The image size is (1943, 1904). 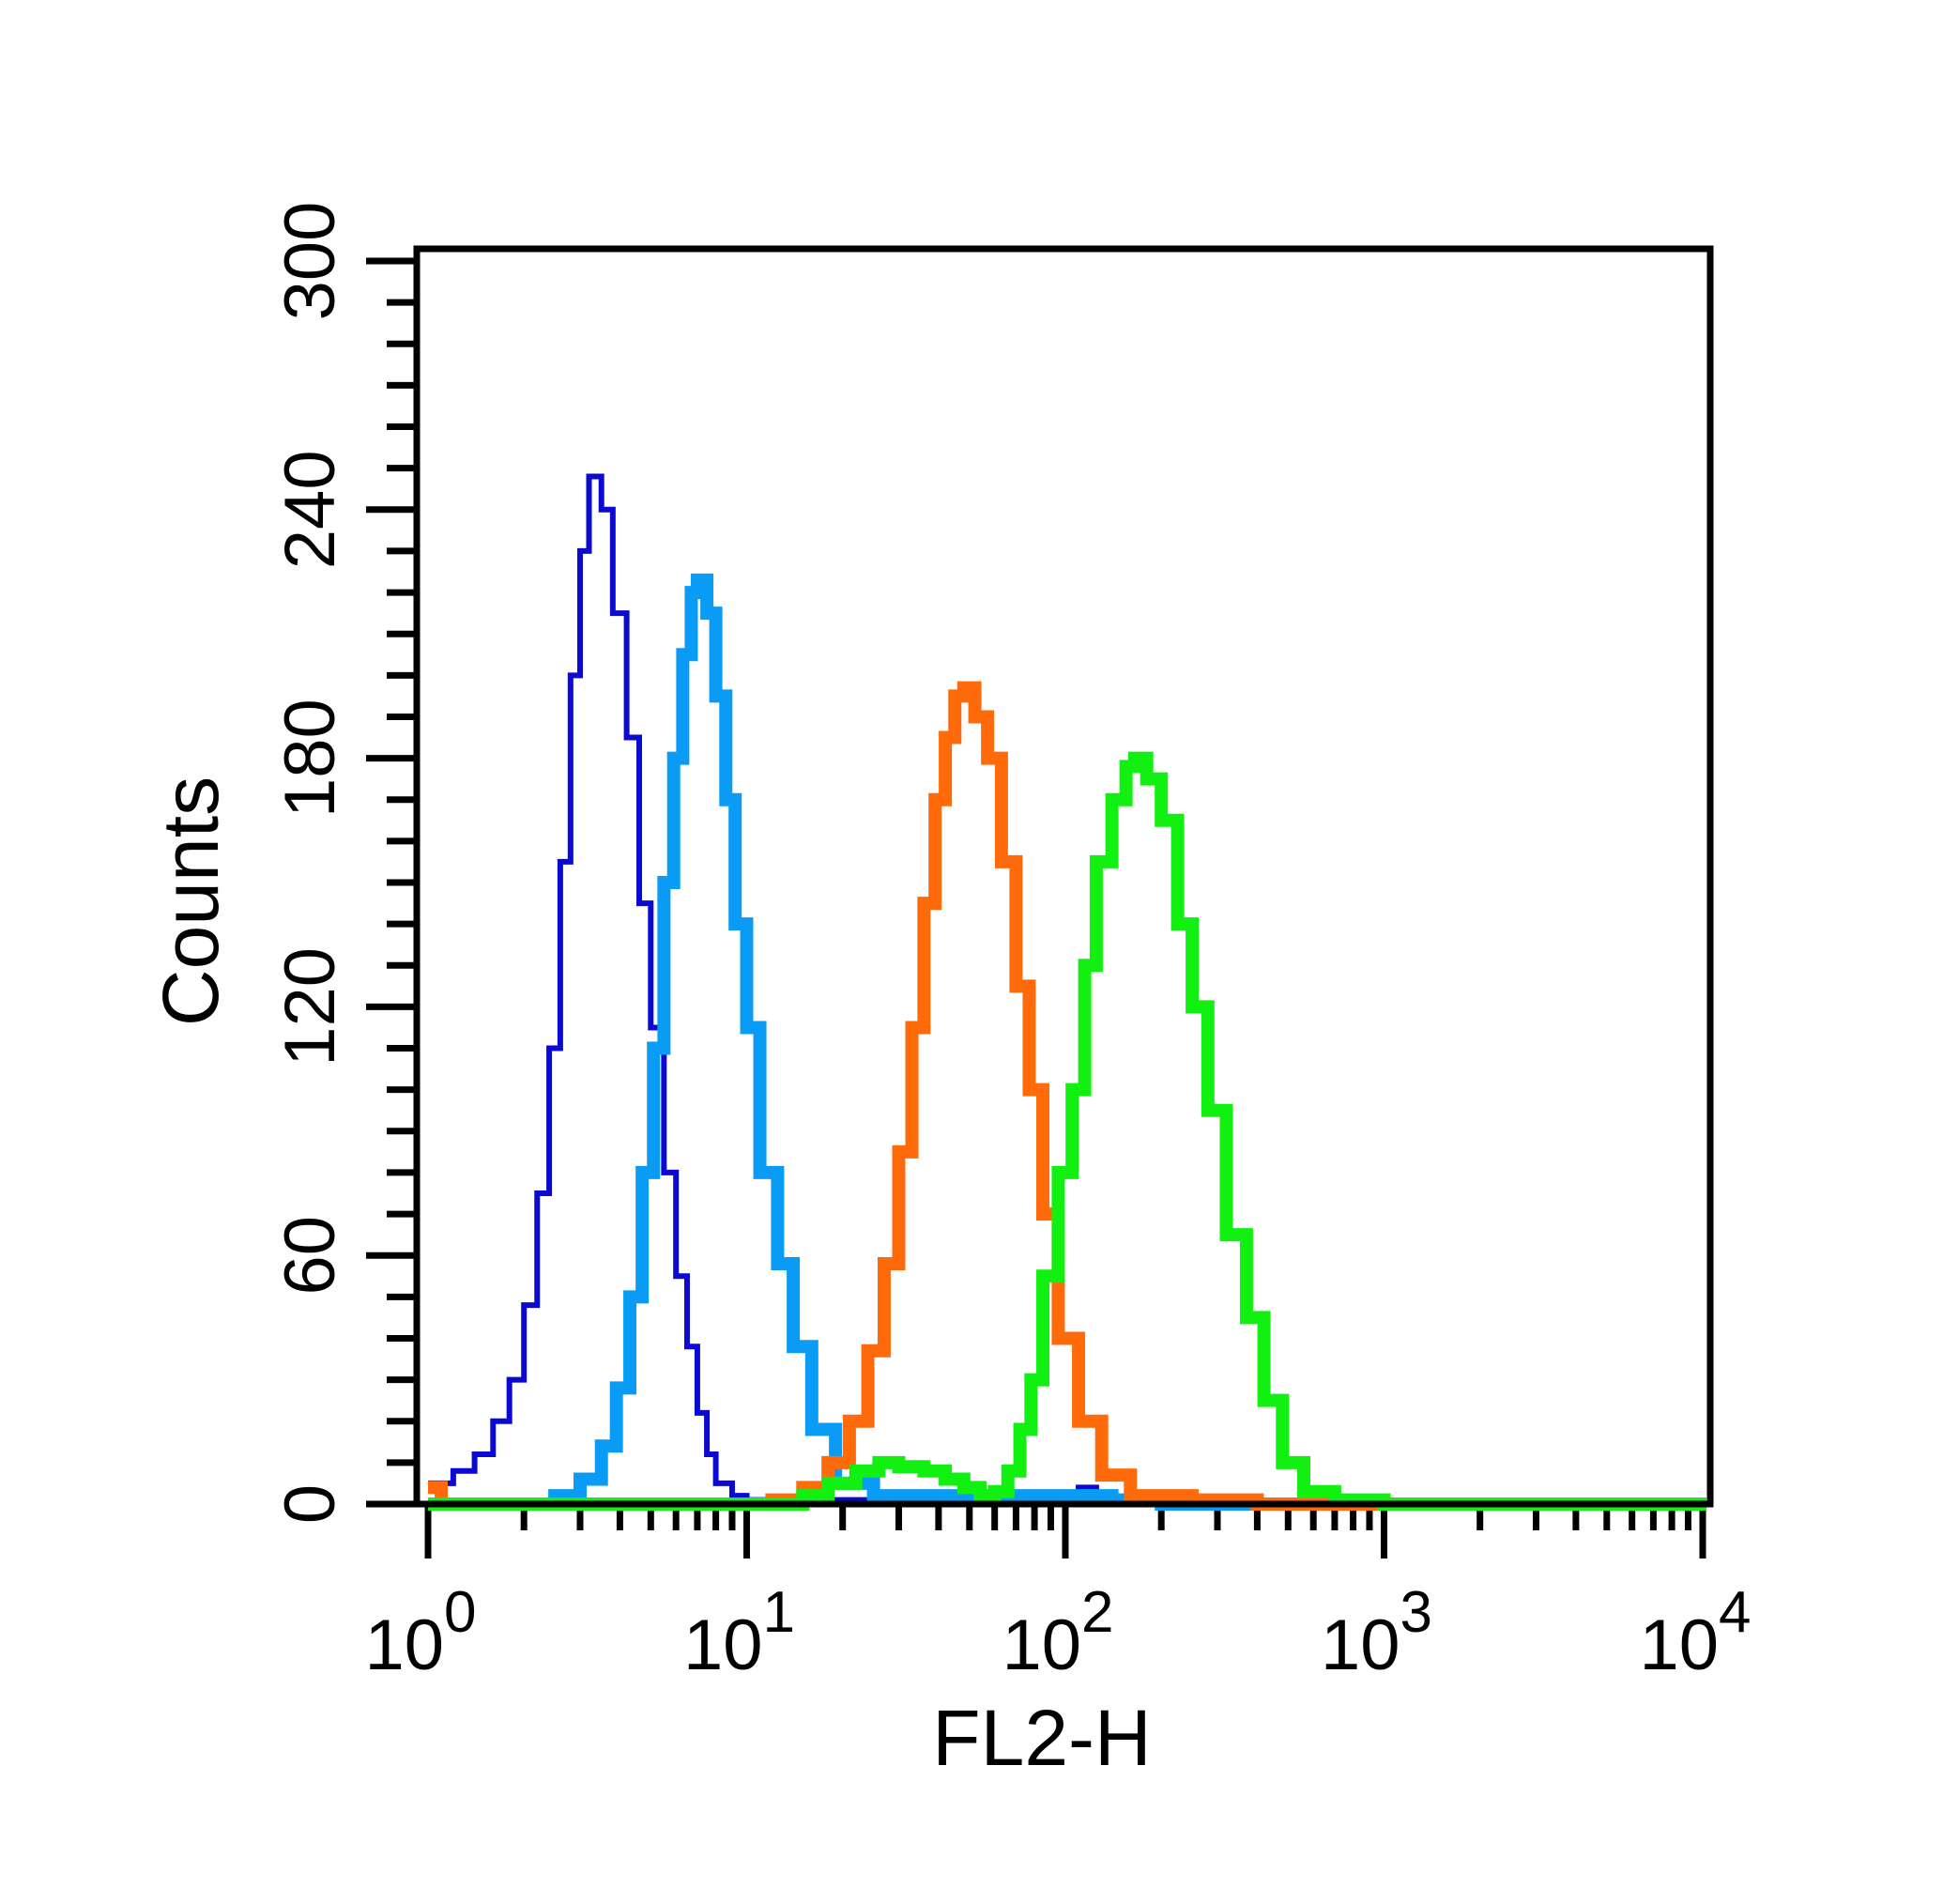 I want to click on y-tick-label: 120, so click(x=310, y=1007).